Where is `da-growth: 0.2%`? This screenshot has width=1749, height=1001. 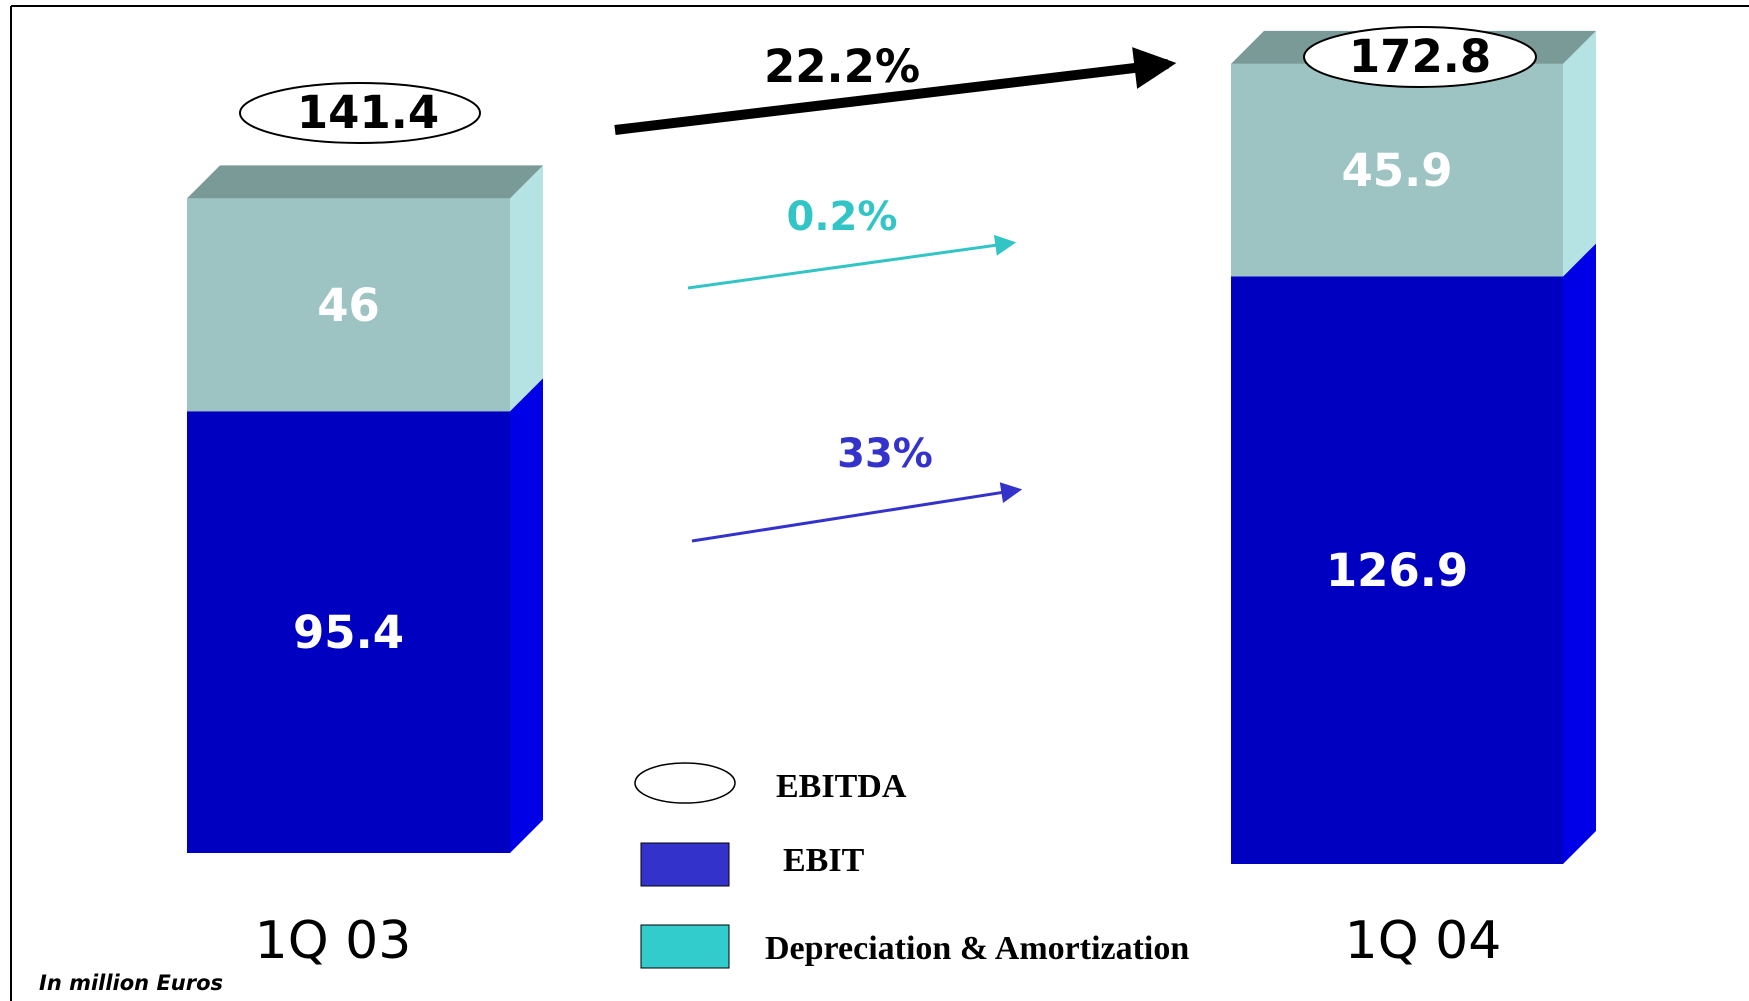
da-growth: 0.2% is located at coordinates (852, 242).